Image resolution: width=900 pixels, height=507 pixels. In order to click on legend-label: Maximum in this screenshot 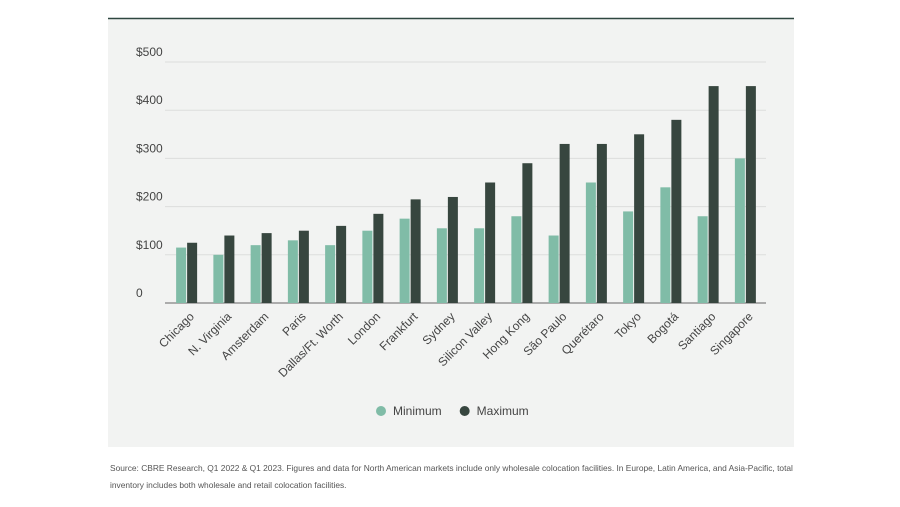, I will do `click(503, 411)`.